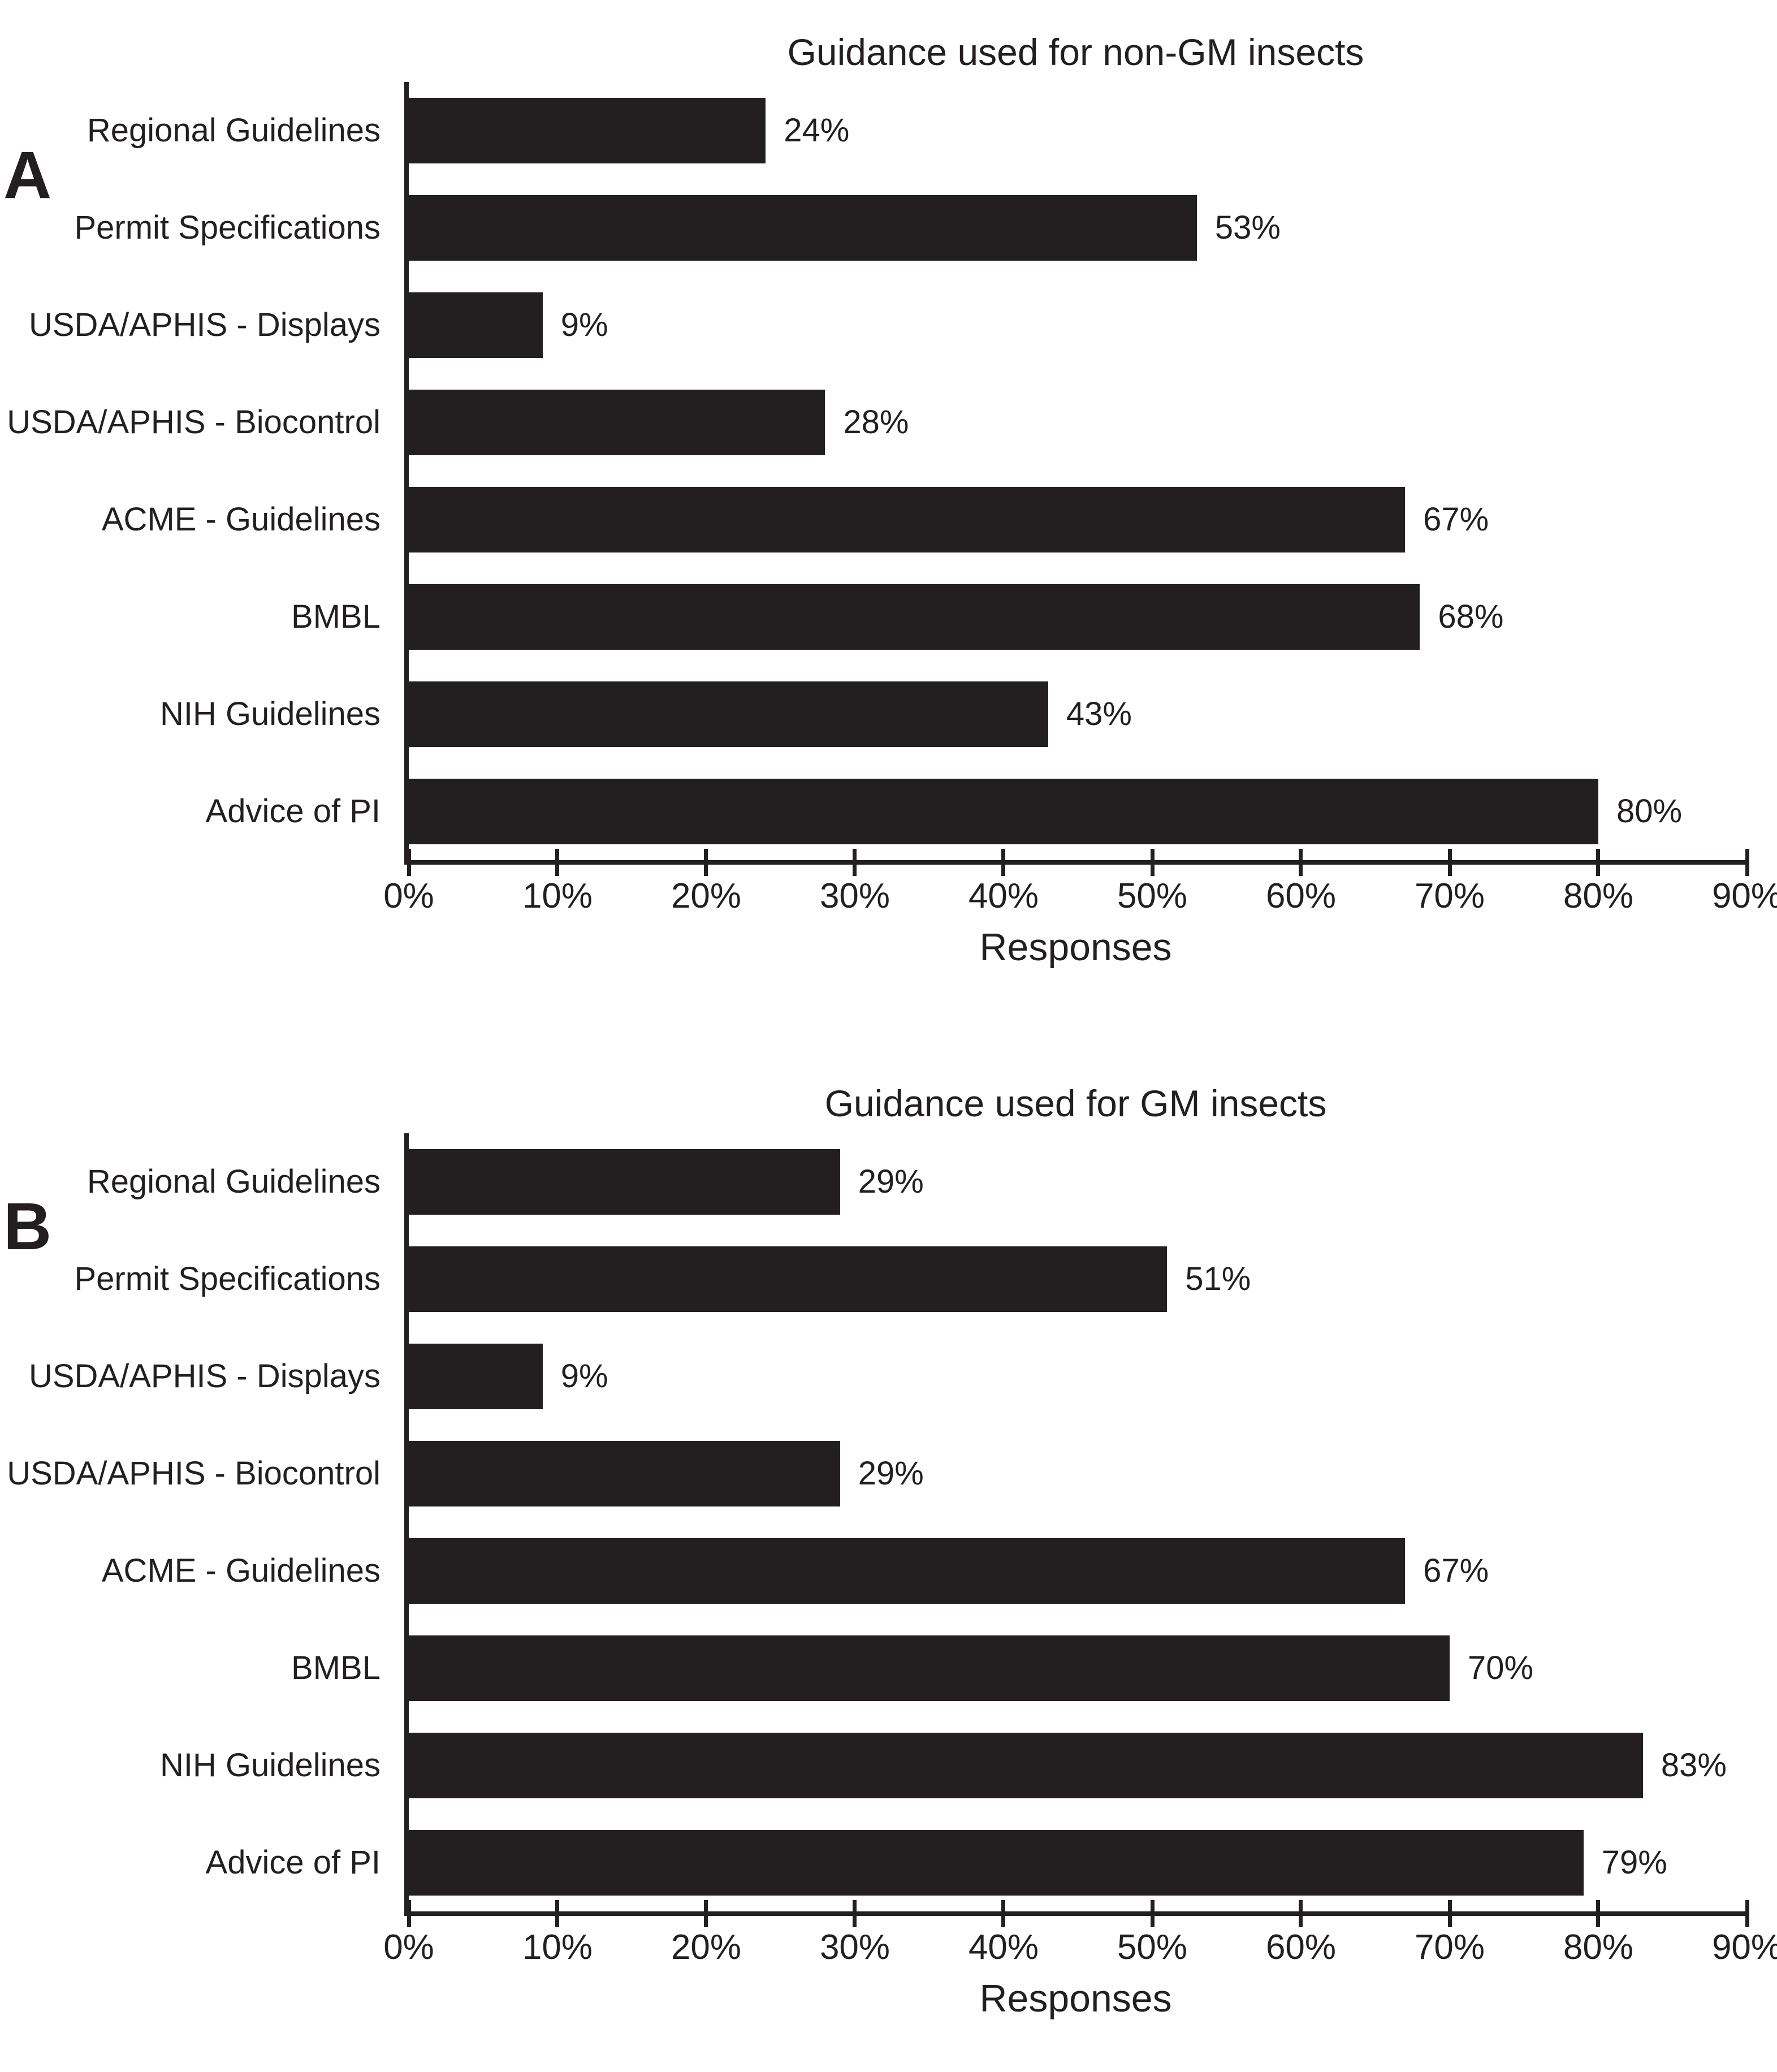 The width and height of the screenshot is (1777, 2072). I want to click on bar-row: Permit Specifications 53%, so click(873, 228).